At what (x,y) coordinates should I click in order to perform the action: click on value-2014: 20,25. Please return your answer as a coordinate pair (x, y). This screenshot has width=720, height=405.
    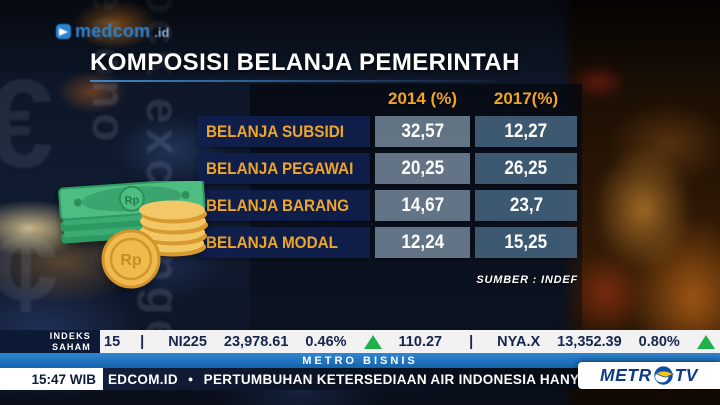
    Looking at the image, I should click on (422, 168).